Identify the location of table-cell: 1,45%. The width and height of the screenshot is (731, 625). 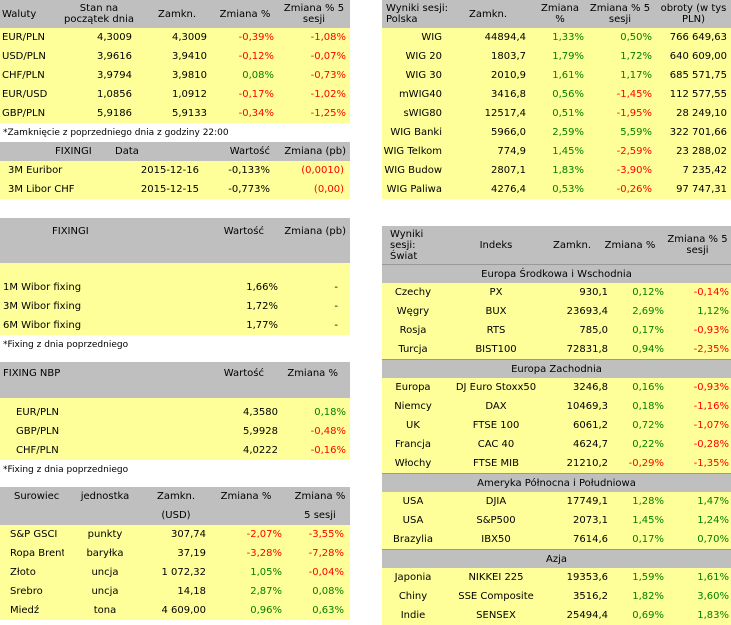
(648, 520).